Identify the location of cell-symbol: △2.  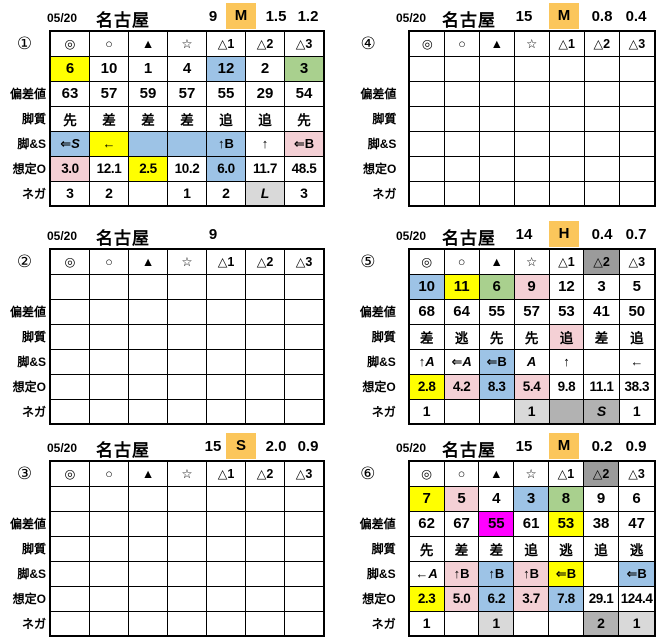
(601, 43).